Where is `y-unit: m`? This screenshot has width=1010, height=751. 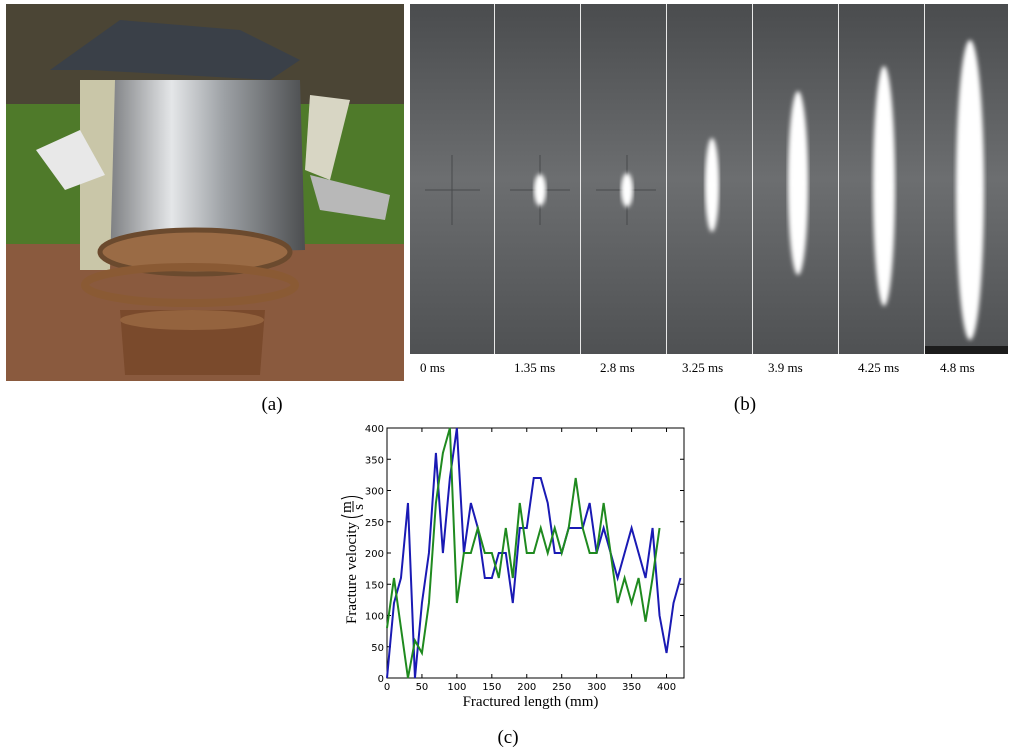
y-unit: m is located at coordinates (347, 507).